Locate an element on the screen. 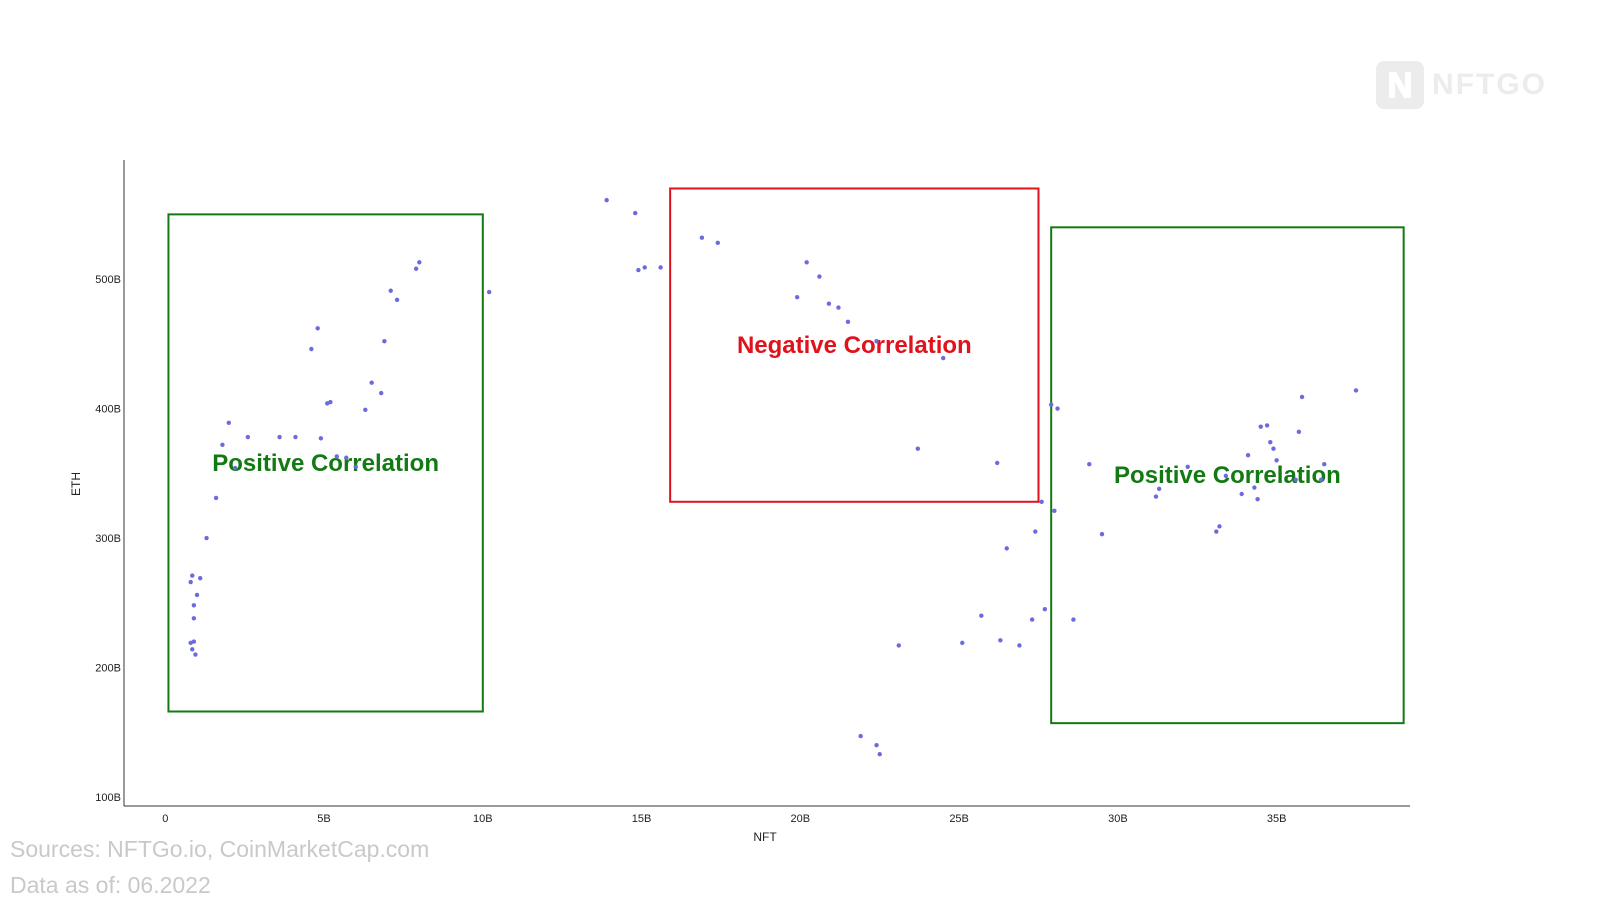  negative-correlation-label: Negative Correlation is located at coordinates (854, 345).